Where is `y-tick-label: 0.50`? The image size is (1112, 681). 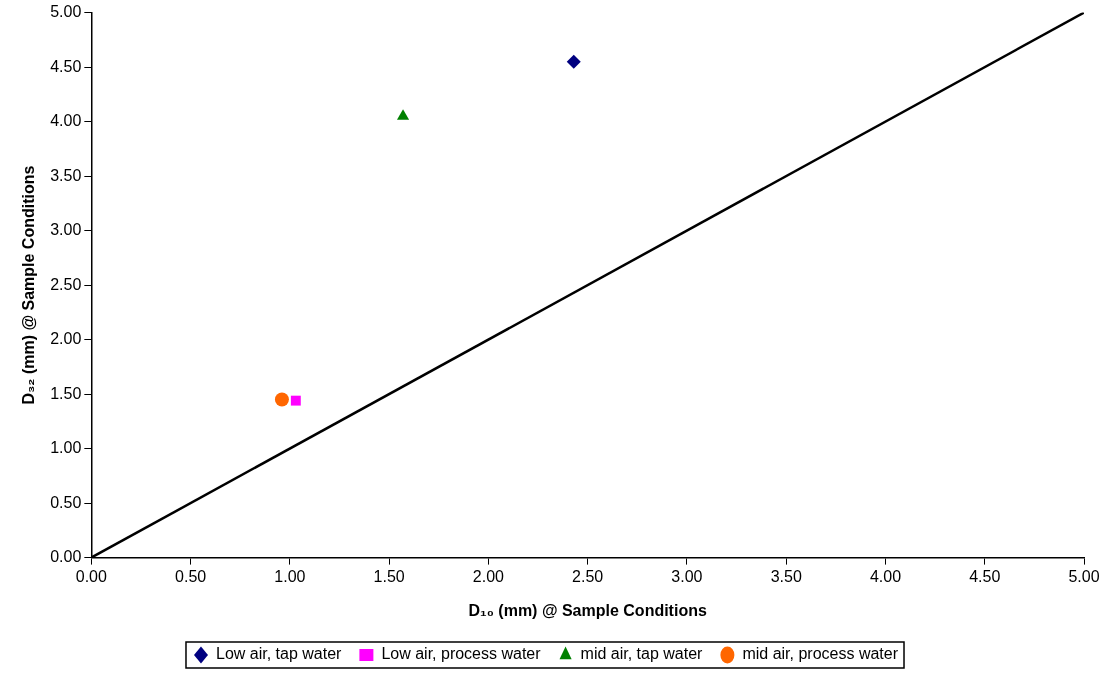
y-tick-label: 0.50 is located at coordinates (66, 502).